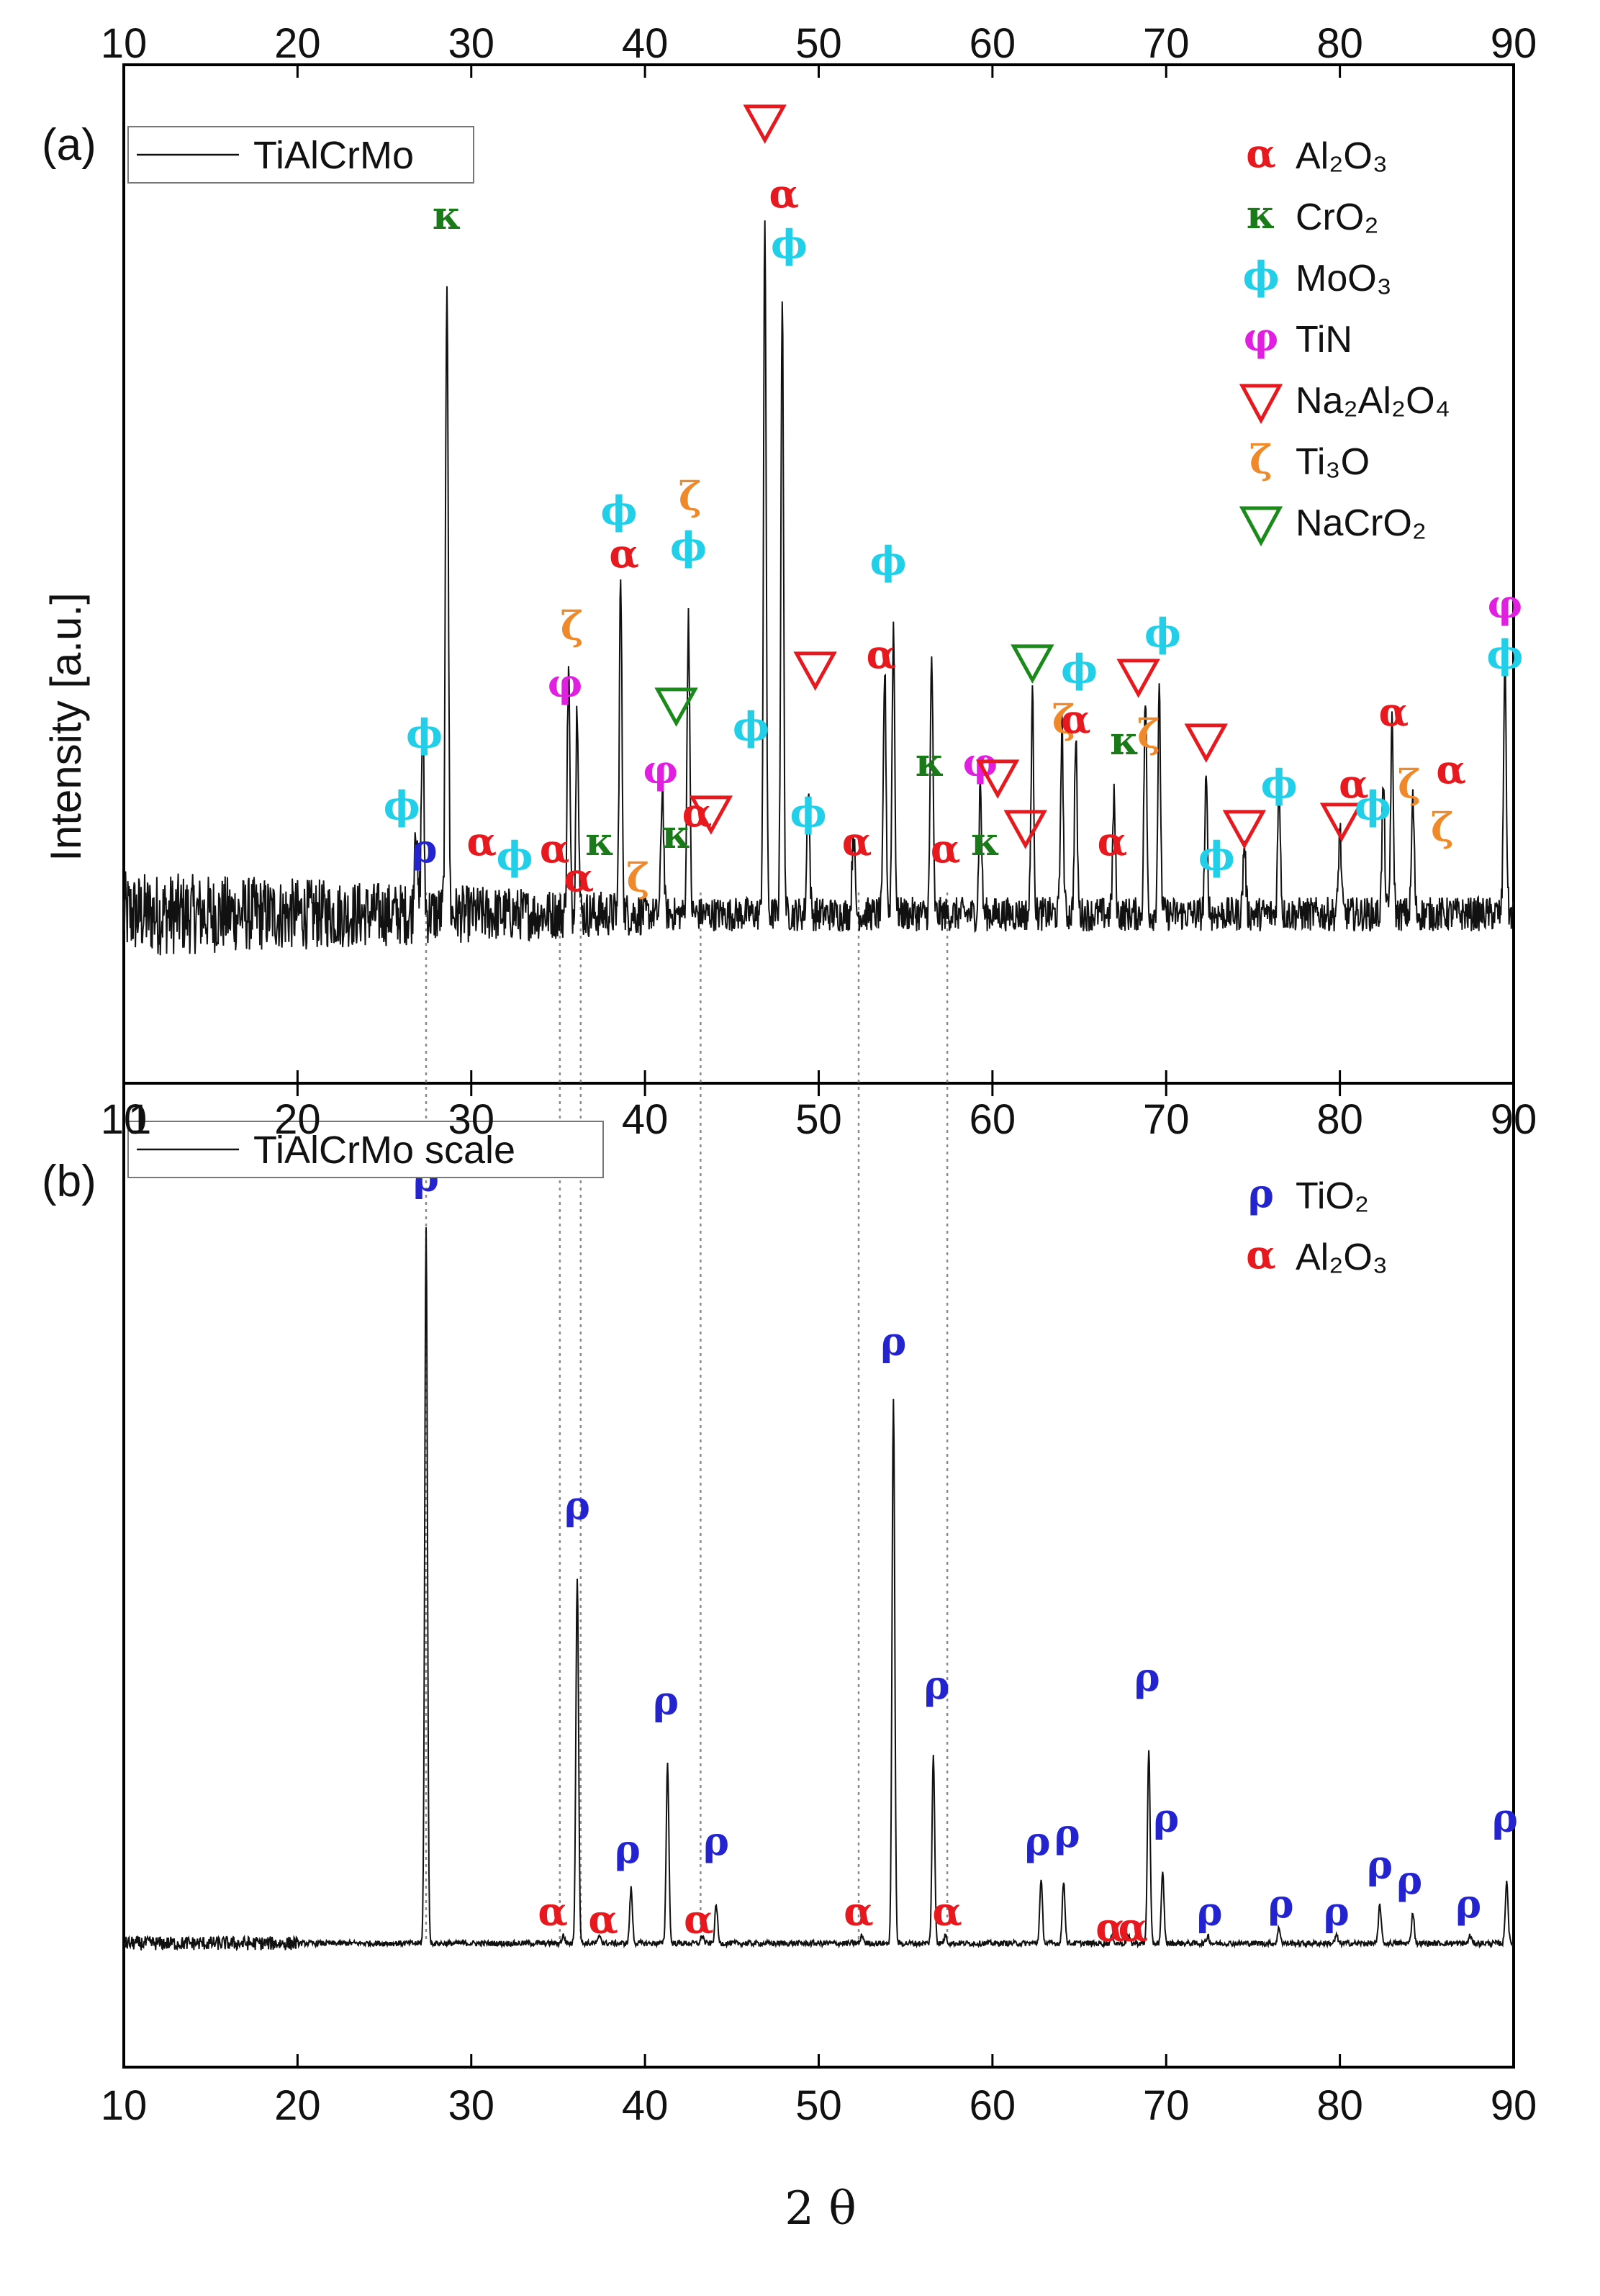 The image size is (1600, 2296). Describe the element at coordinates (297, 2105) in the screenshot. I see `bottom-tick-label: 20` at that location.